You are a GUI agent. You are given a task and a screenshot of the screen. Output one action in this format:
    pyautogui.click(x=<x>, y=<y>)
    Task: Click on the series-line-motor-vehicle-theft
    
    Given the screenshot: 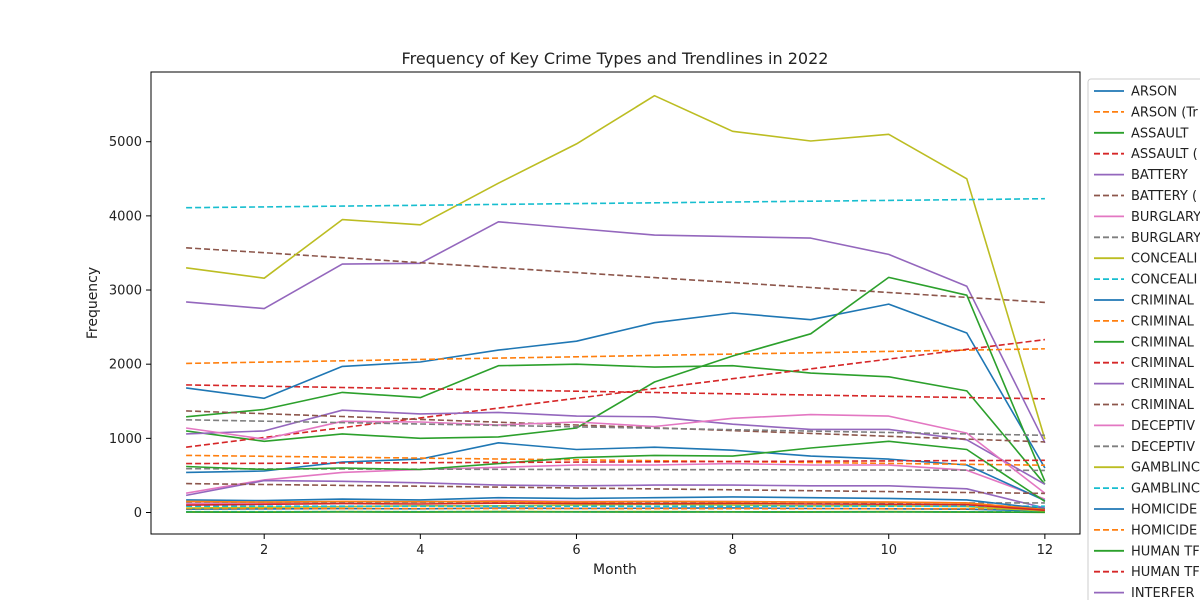 What is the action you would take?
    pyautogui.click(x=615, y=503)
    